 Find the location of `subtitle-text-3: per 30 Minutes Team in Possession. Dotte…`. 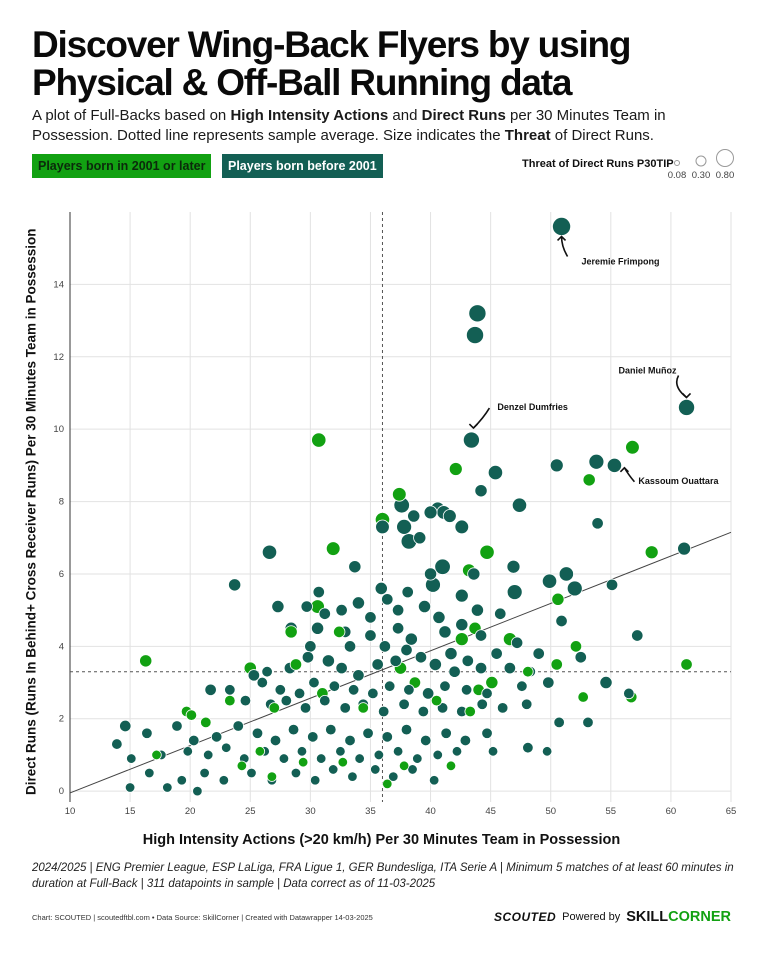

subtitle-text-3: per 30 Minutes Team in Possession. Dotte… is located at coordinates (349, 125).